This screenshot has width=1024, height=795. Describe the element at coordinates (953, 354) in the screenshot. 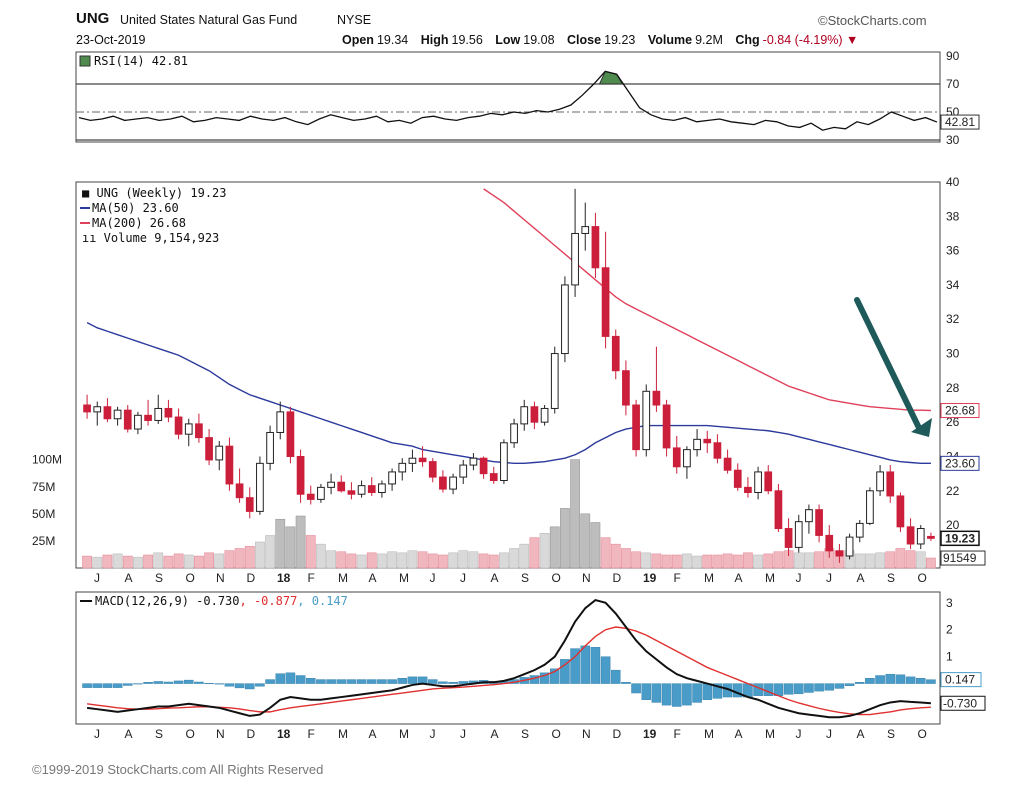

I see `price-tick-label: 30` at that location.